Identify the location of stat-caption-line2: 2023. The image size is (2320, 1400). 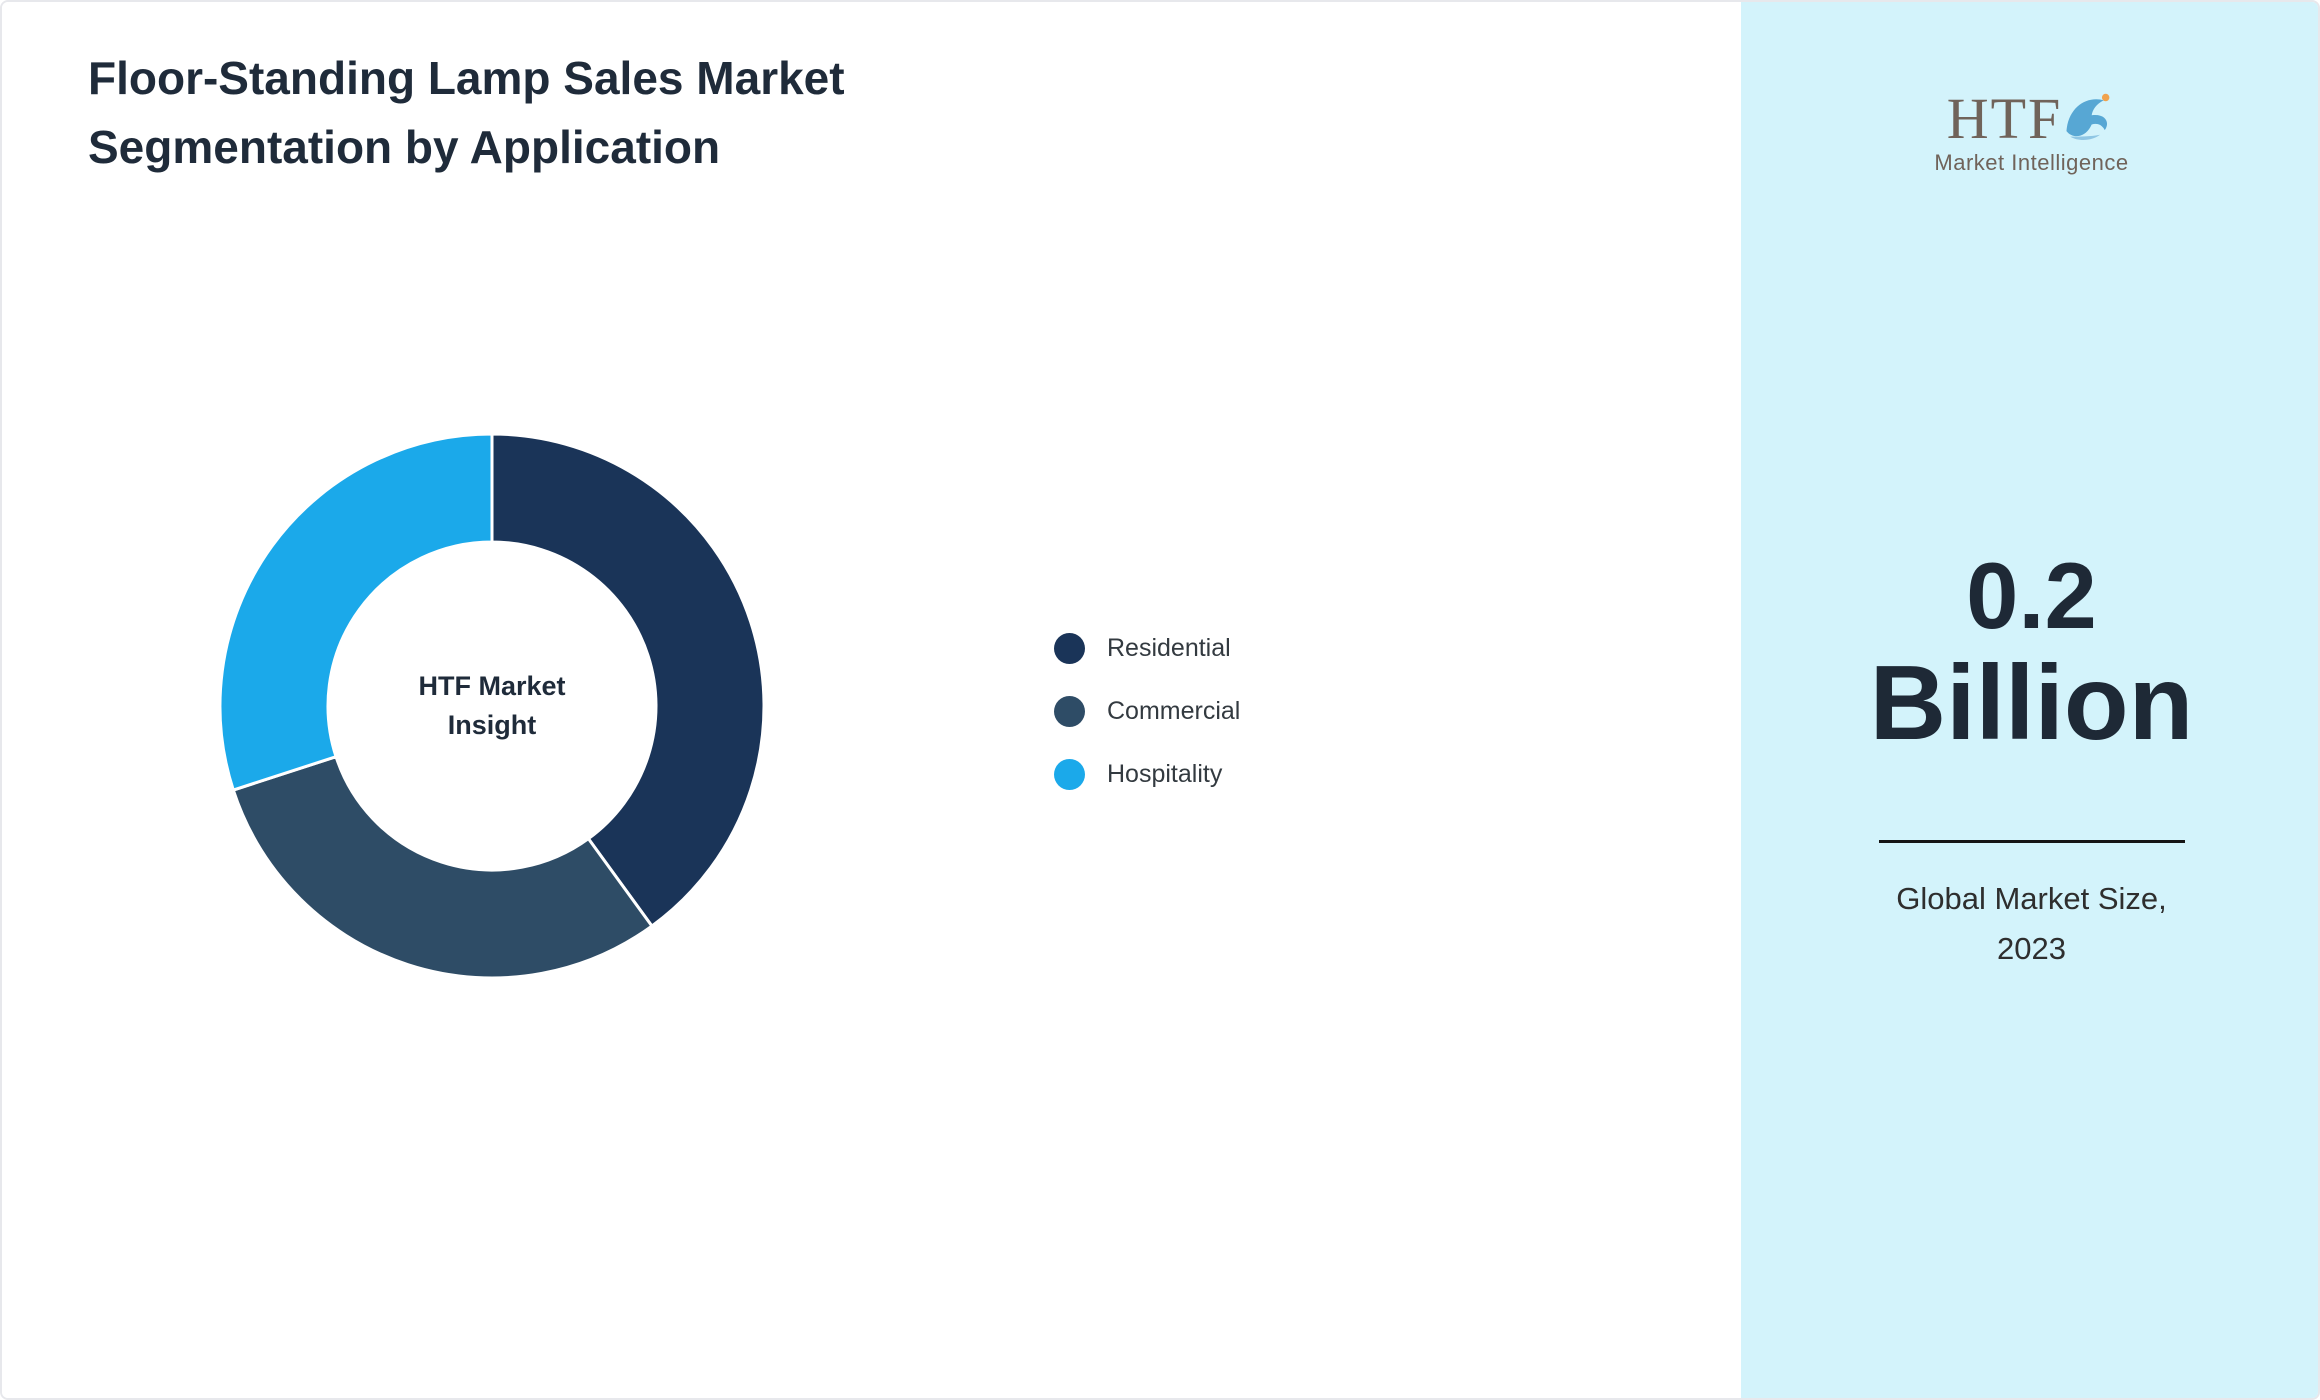
(2031, 948).